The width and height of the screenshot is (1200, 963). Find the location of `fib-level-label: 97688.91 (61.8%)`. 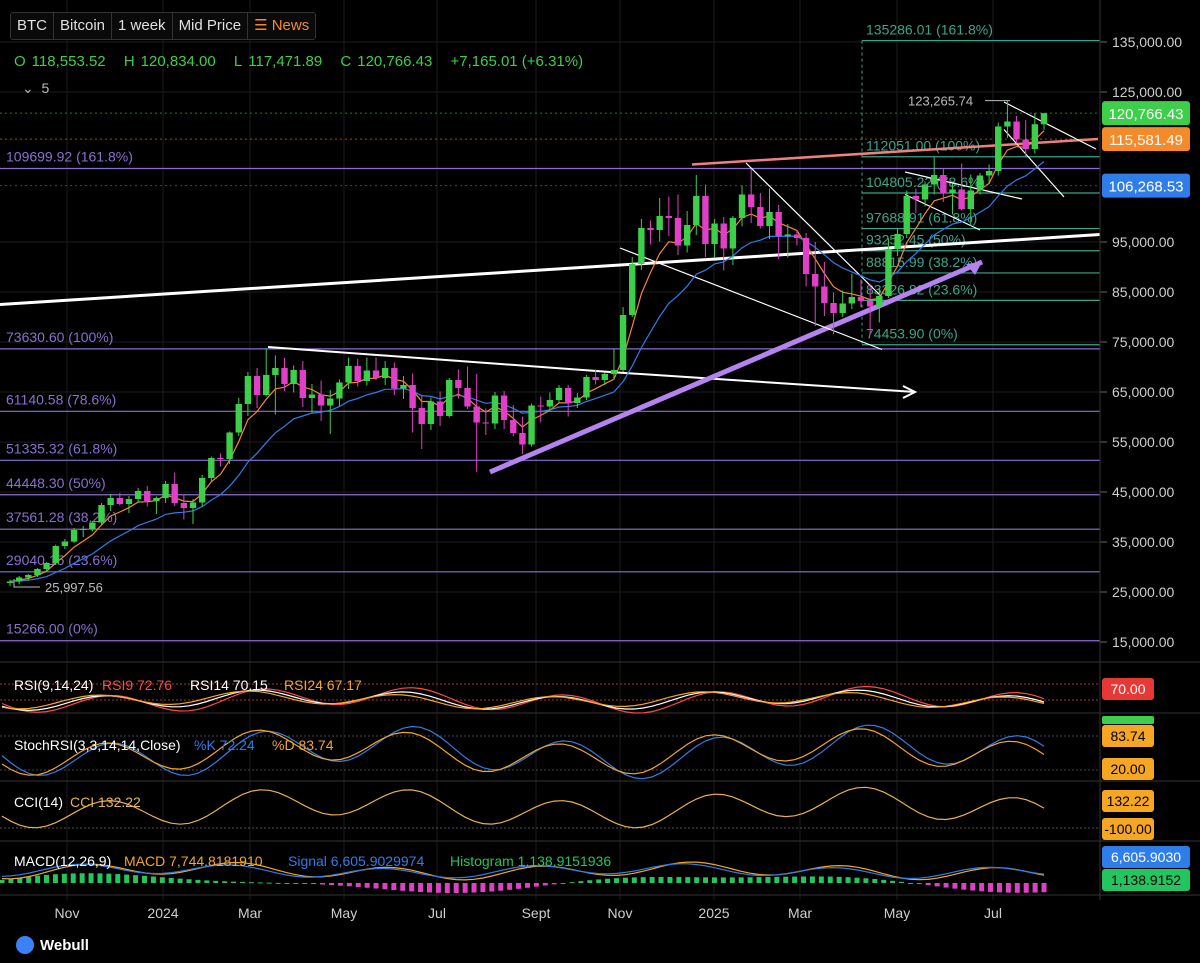

fib-level-label: 97688.91 (61.8%) is located at coordinates (921, 218).